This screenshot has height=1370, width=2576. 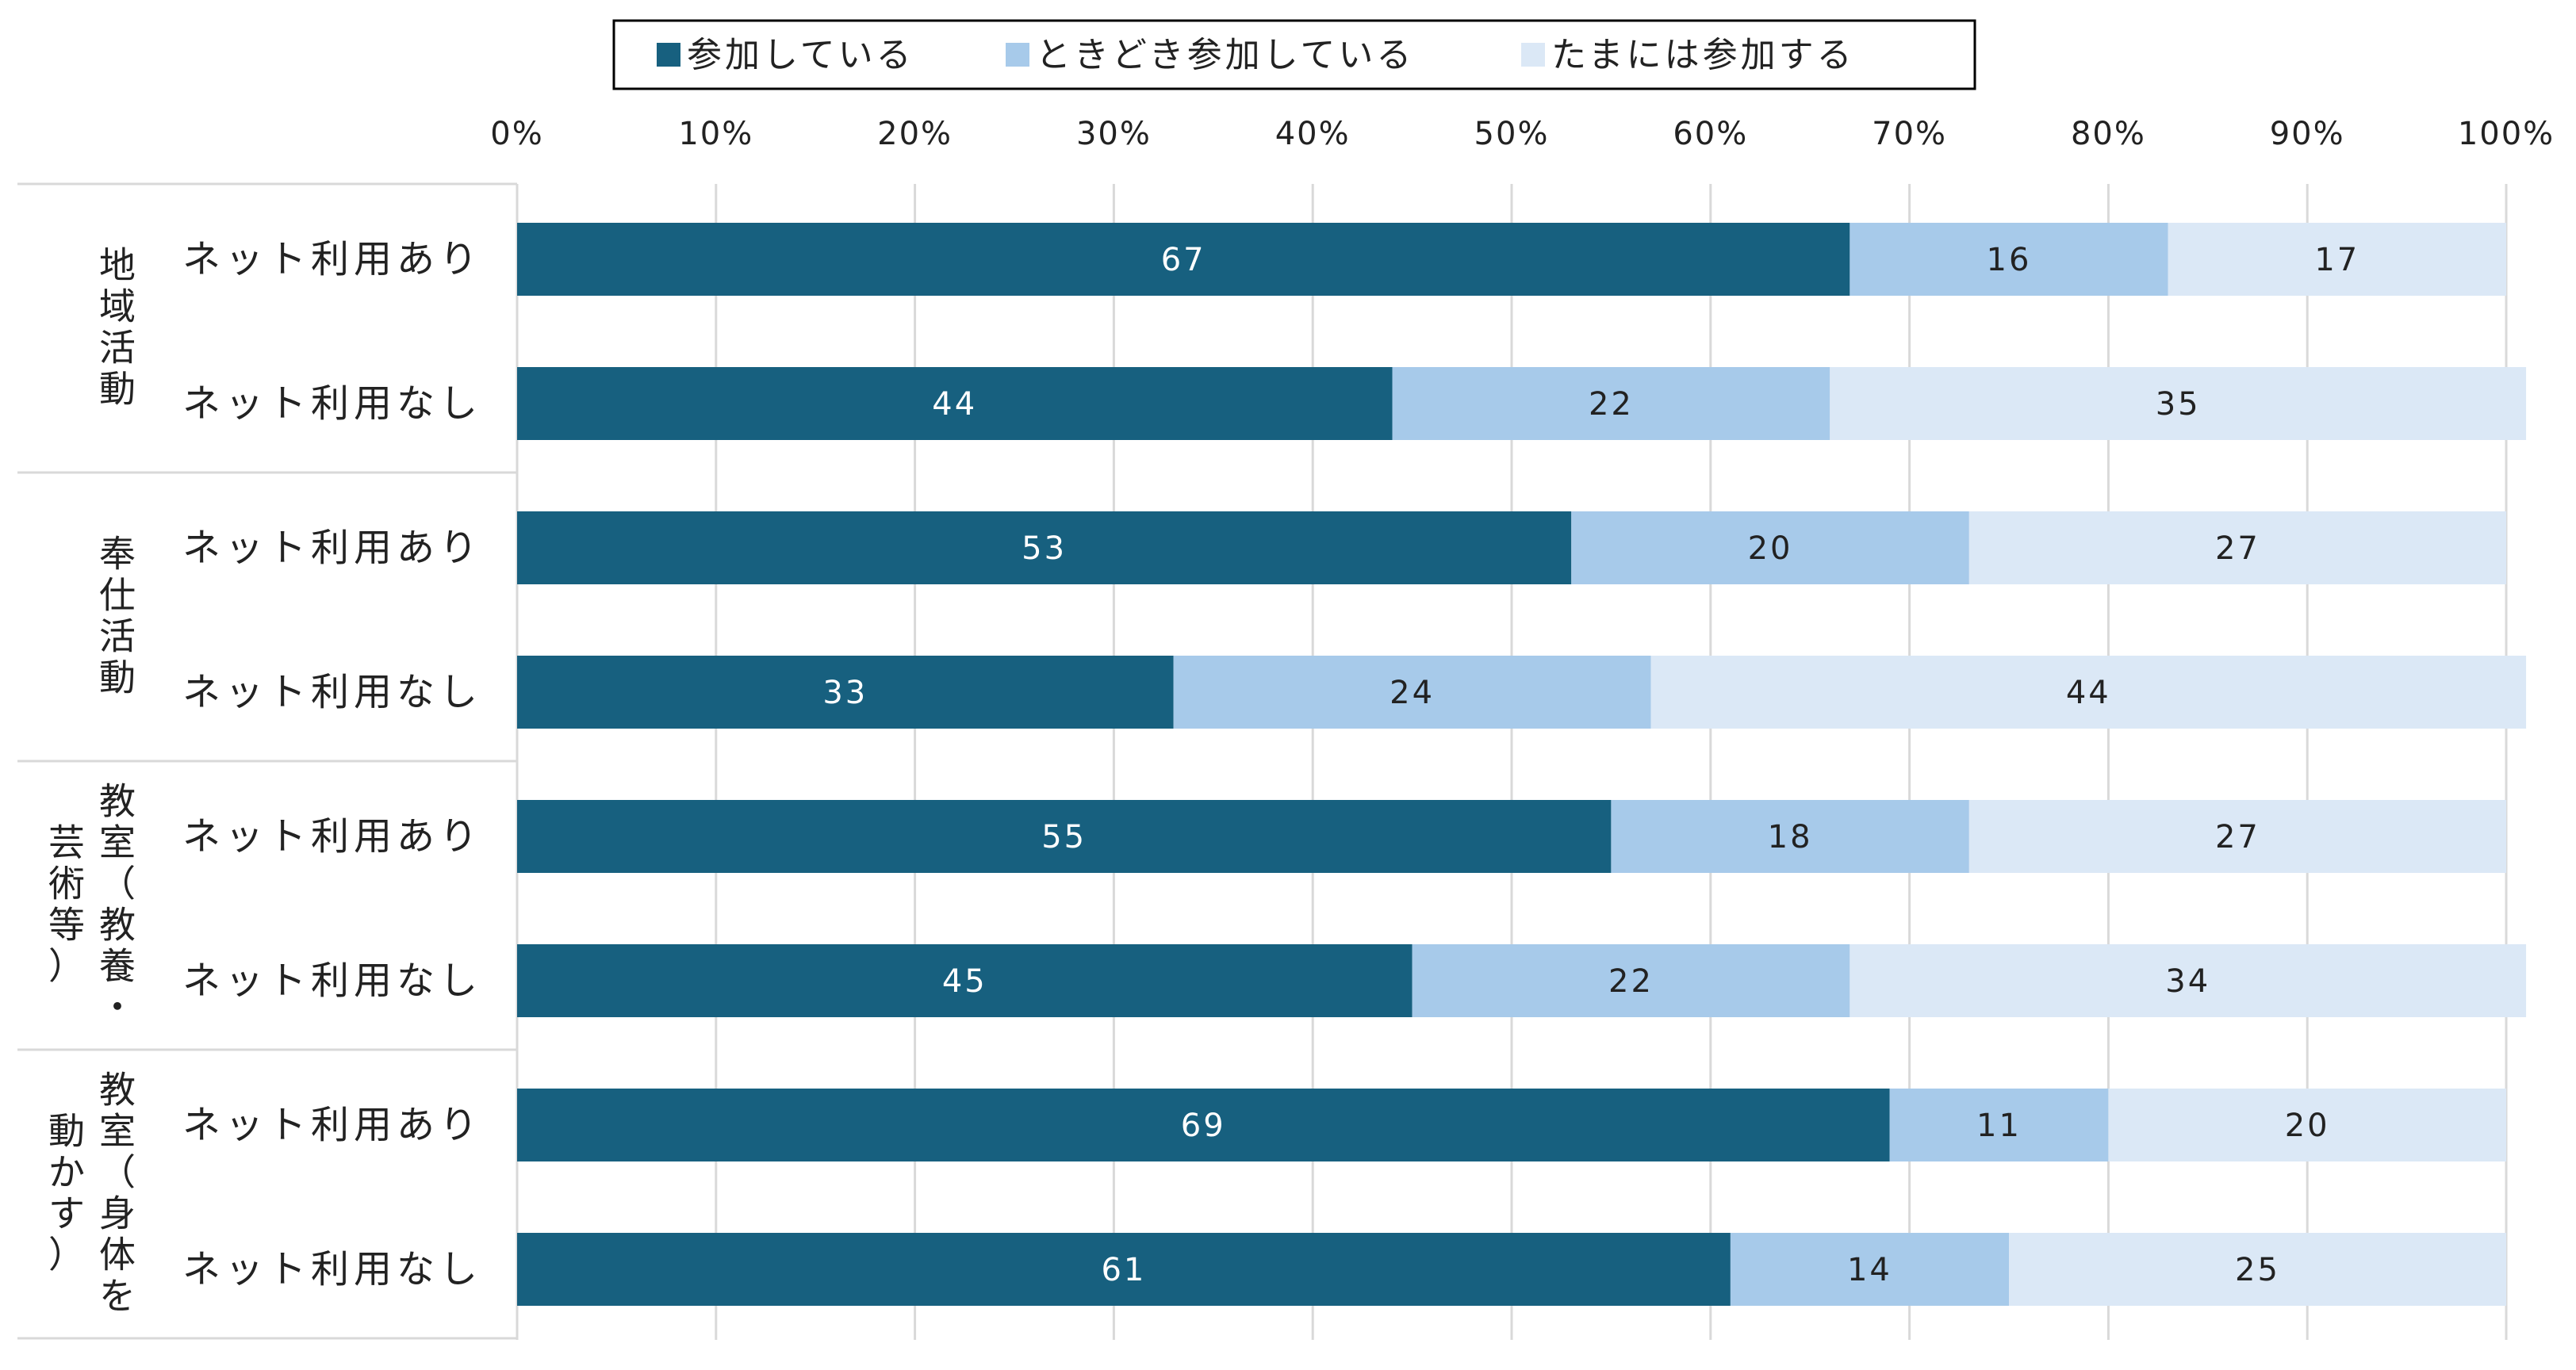 What do you see at coordinates (1114, 134) in the screenshot?
I see `x-tick-label: 30%` at bounding box center [1114, 134].